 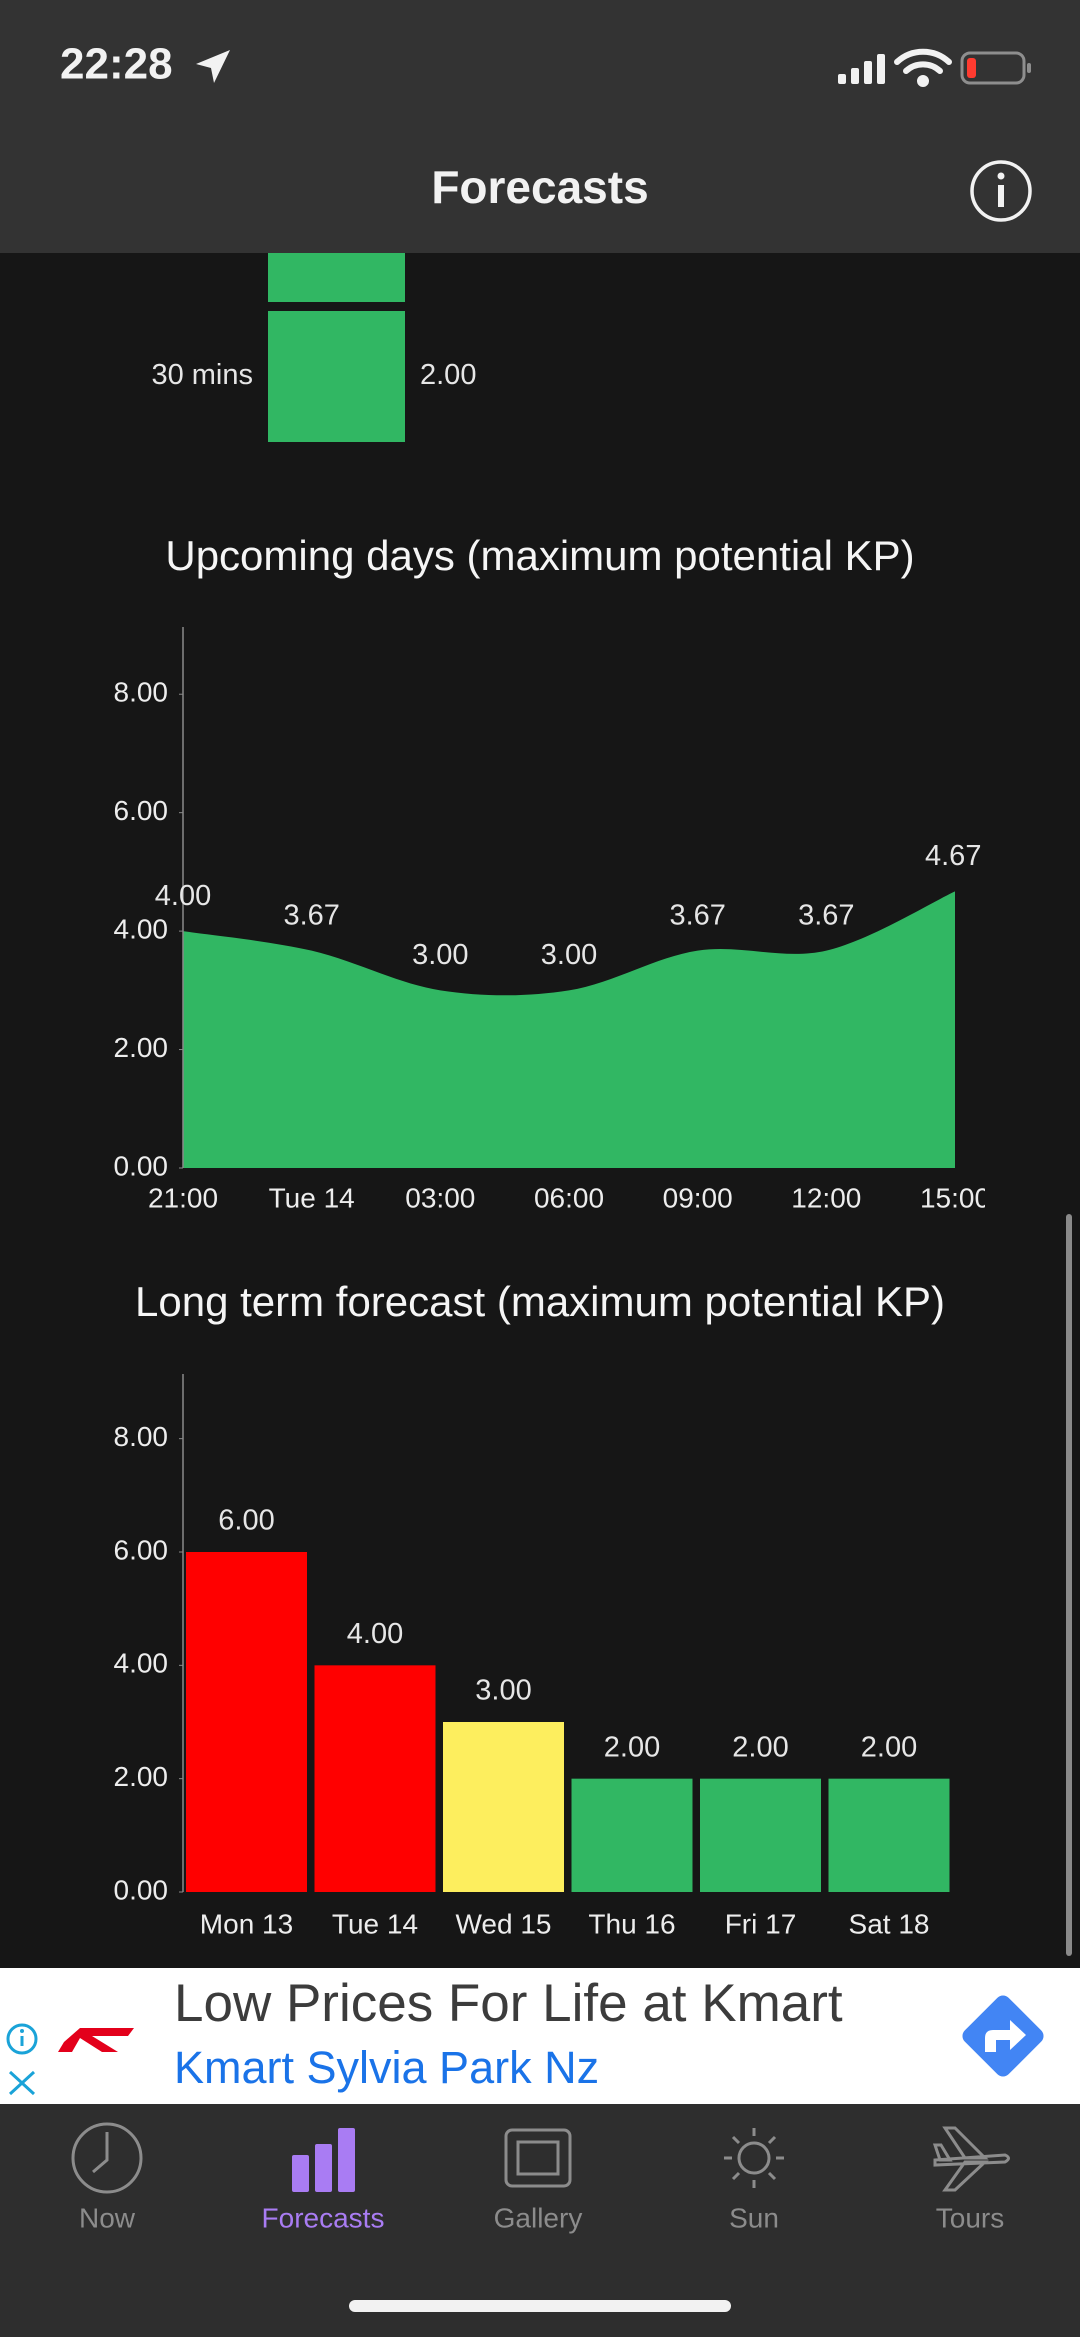 What do you see at coordinates (995, 68) in the screenshot?
I see `battery-icon` at bounding box center [995, 68].